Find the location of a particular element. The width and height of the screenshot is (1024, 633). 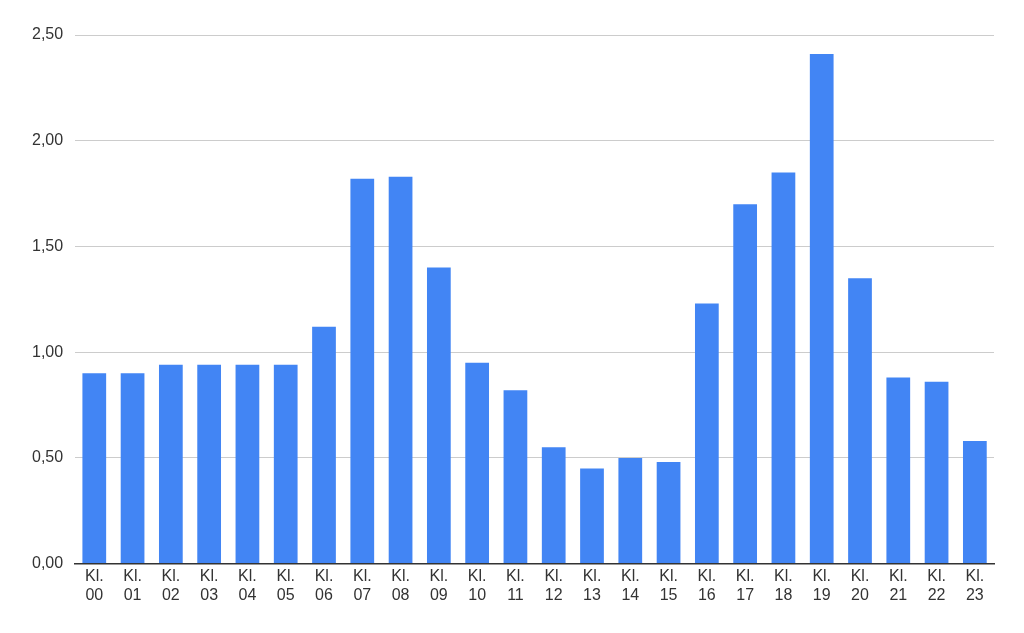

x-tick-label: Kl. 06 is located at coordinates (324, 584).